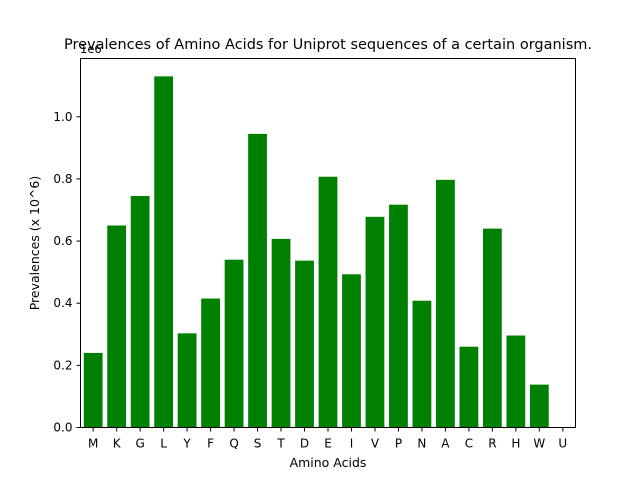 The width and height of the screenshot is (640, 480). What do you see at coordinates (539, 444) in the screenshot?
I see `x-tick-label-W: W` at bounding box center [539, 444].